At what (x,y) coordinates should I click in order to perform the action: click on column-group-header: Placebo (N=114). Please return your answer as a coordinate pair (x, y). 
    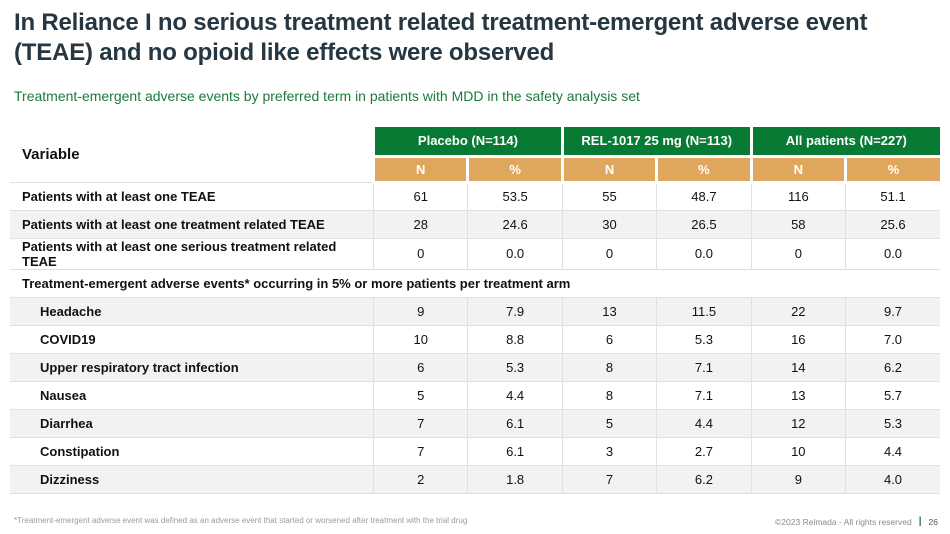
    Looking at the image, I should click on (467, 142).